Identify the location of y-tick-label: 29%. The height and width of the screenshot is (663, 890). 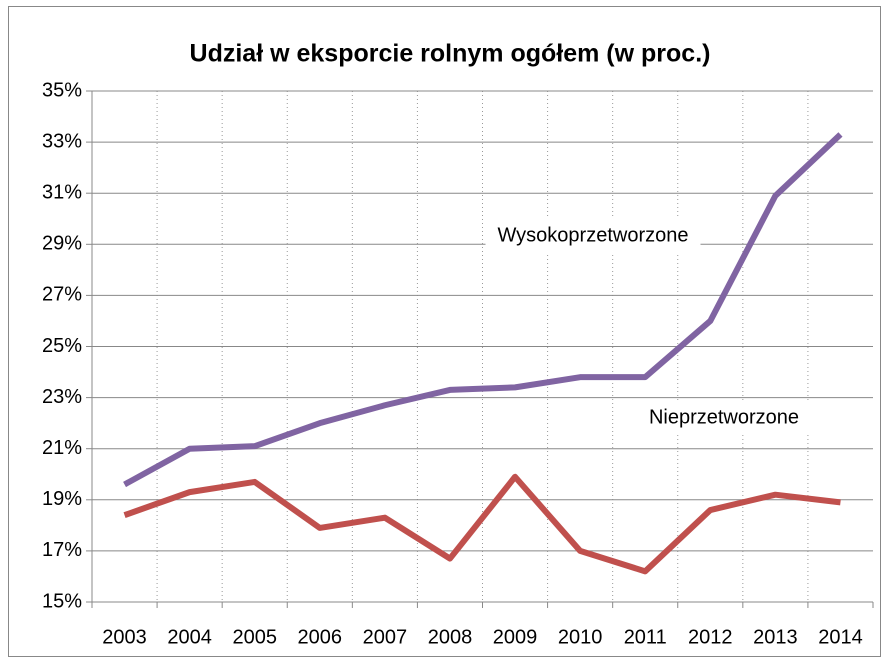
(62, 244).